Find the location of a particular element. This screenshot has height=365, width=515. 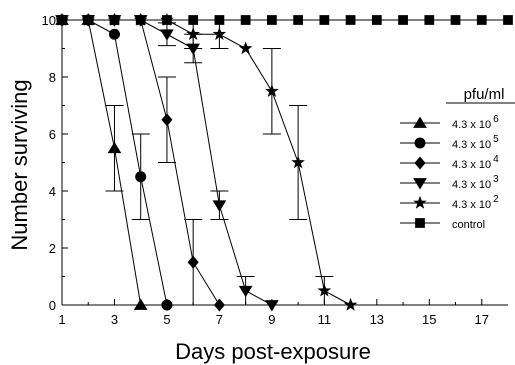

x-tick-label: 17 is located at coordinates (482, 319).